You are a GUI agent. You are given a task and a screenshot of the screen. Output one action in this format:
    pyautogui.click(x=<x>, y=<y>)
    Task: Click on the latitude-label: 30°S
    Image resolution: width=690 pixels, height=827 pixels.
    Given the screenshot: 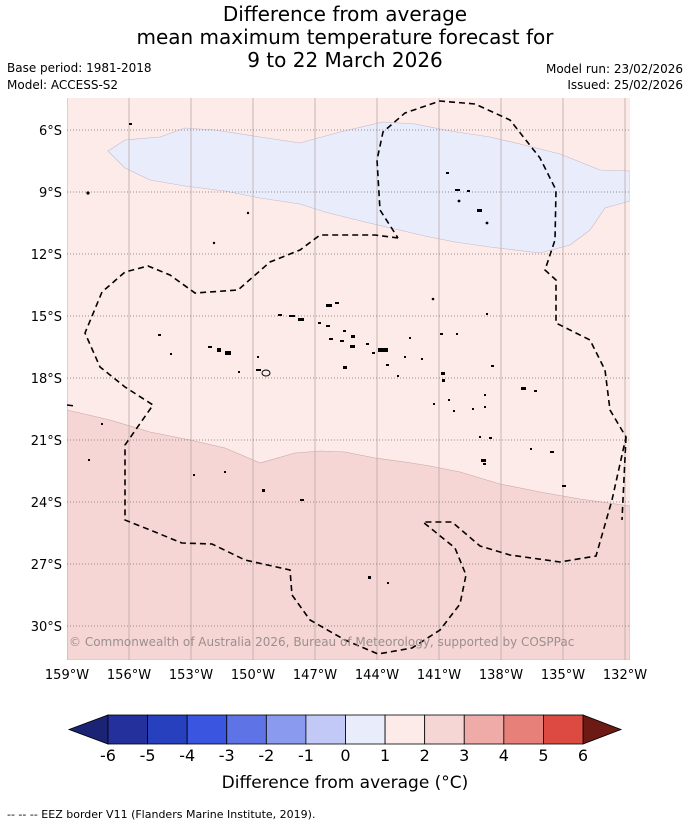 What is the action you would take?
    pyautogui.click(x=46, y=627)
    